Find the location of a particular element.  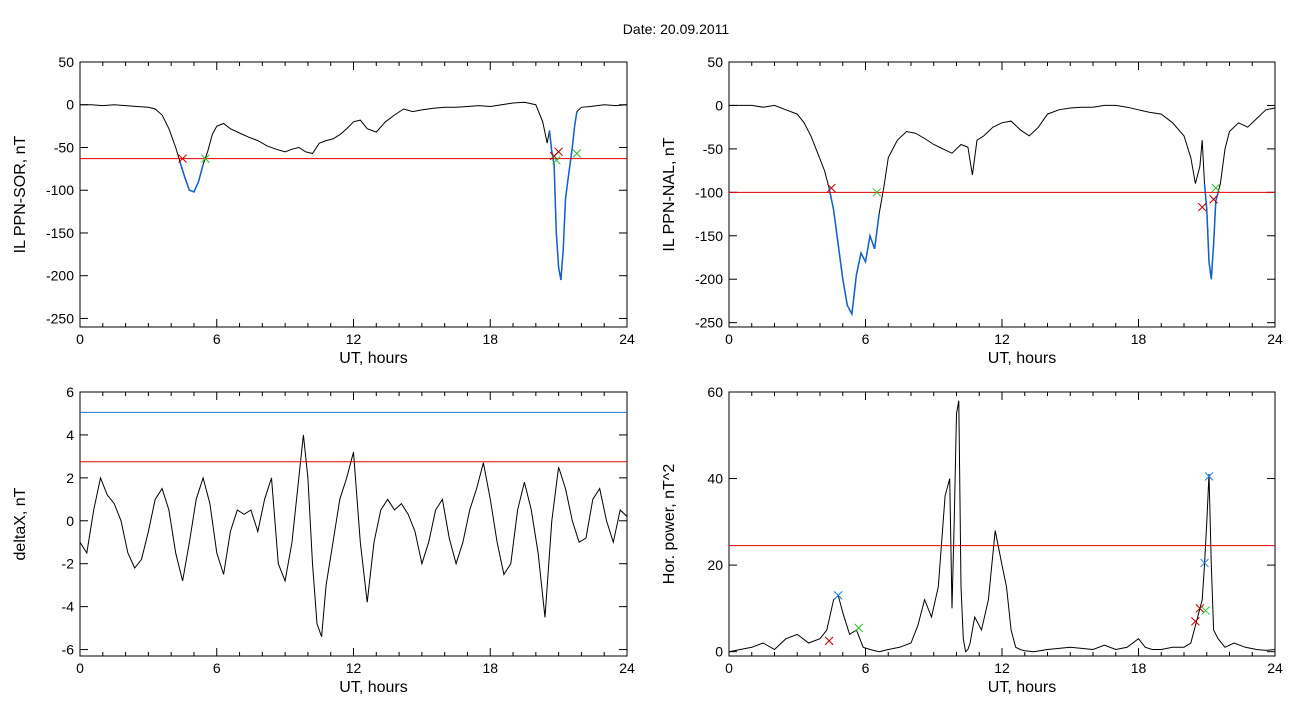

y-tick-label: -4 is located at coordinates (68, 607).